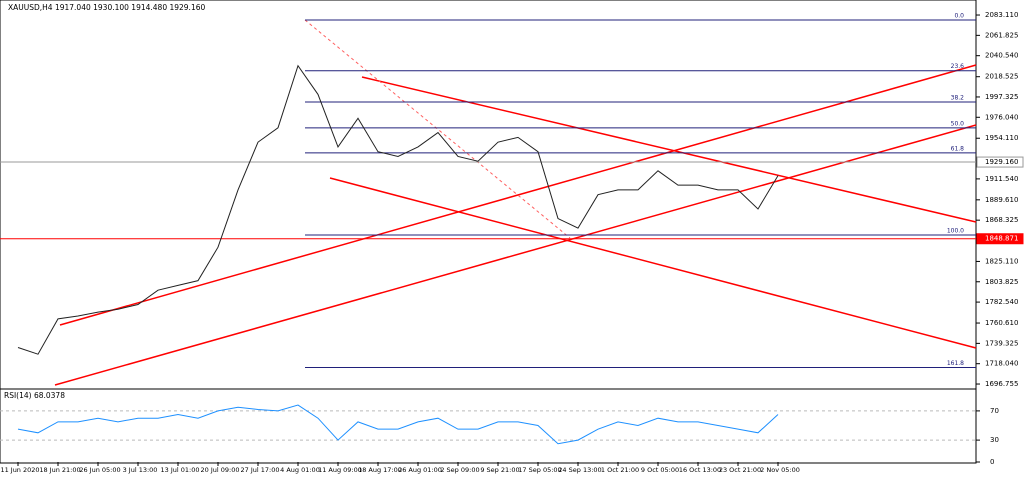 The width and height of the screenshot is (1024, 477). Describe the element at coordinates (1001, 117) in the screenshot. I see `y-tick-label: 1976.040` at that location.